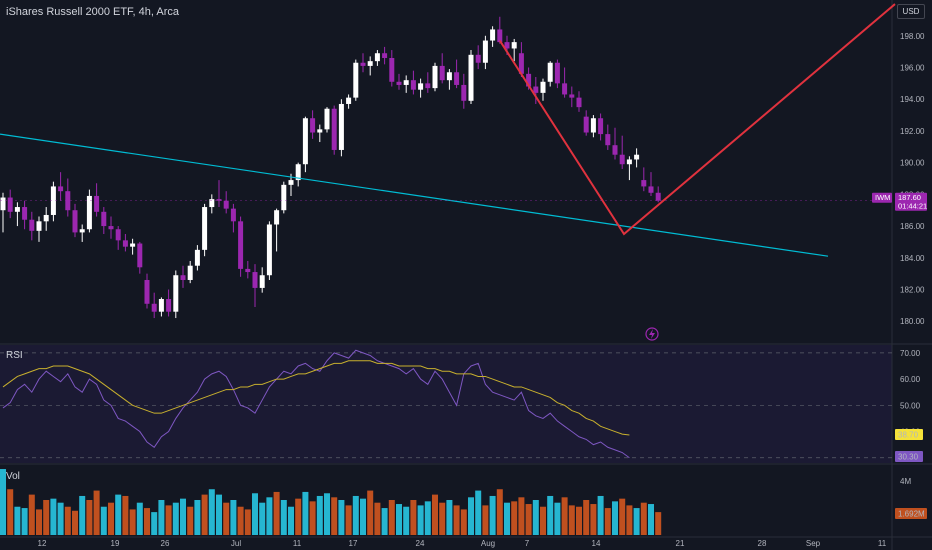 This screenshot has width=932, height=550. Describe the element at coordinates (13, 476) in the screenshot. I see `volume-pane-label: Vol` at that location.